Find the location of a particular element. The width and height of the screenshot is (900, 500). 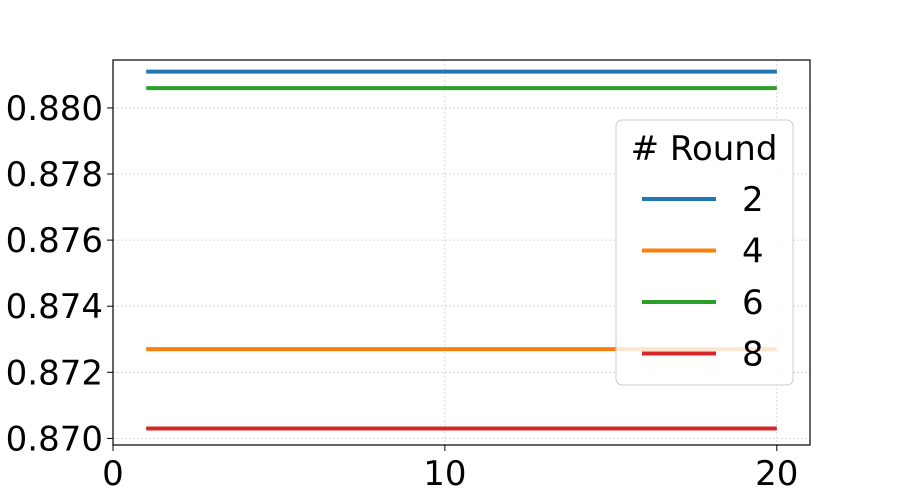

legend-title: # Round is located at coordinates (704, 149).